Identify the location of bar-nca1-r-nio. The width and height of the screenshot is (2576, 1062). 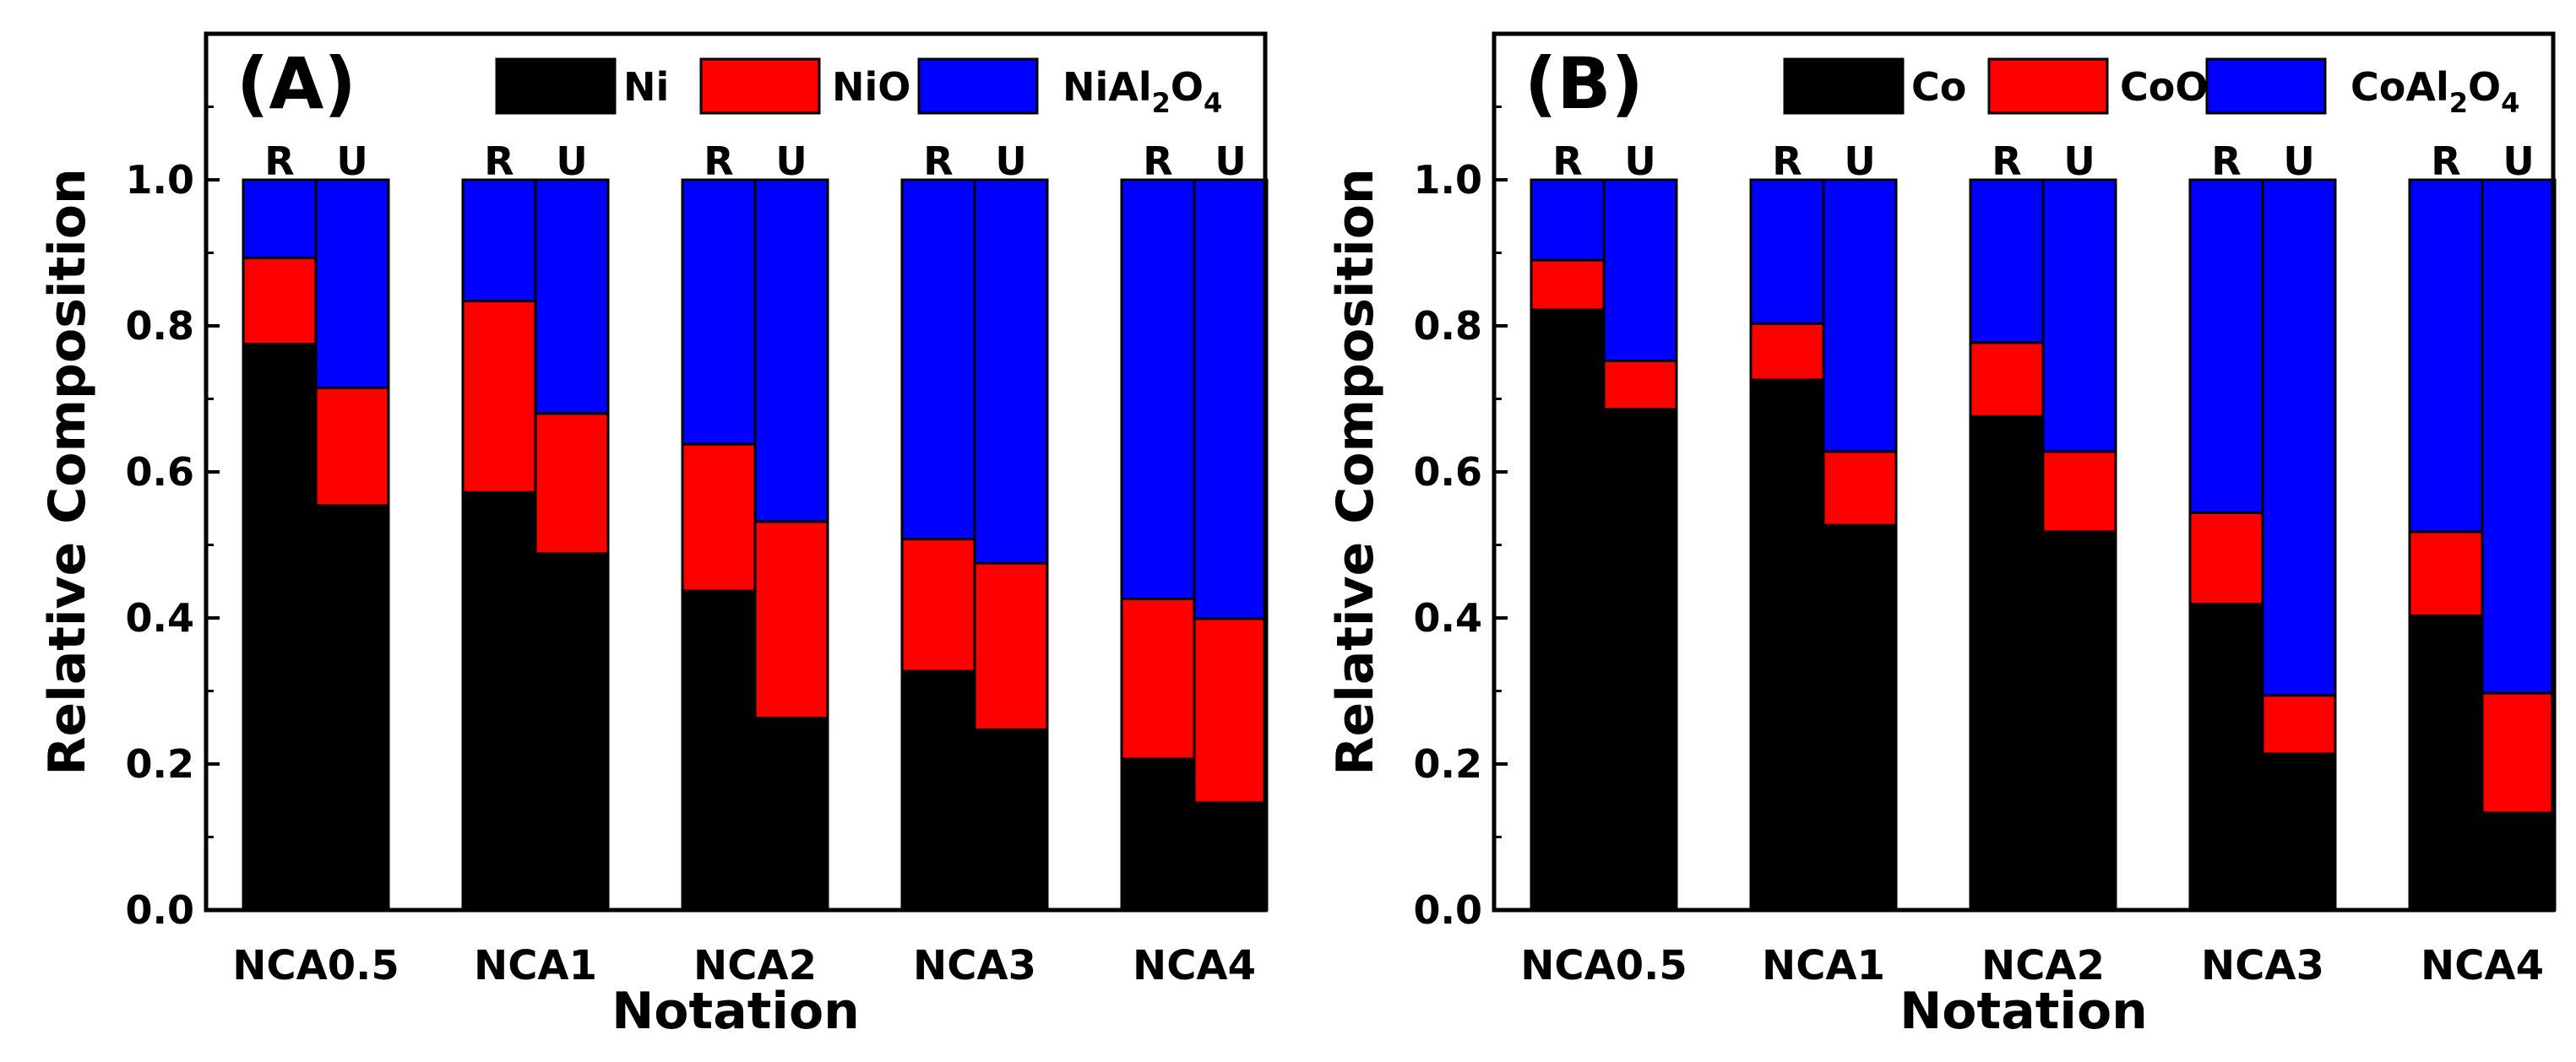
(499, 397).